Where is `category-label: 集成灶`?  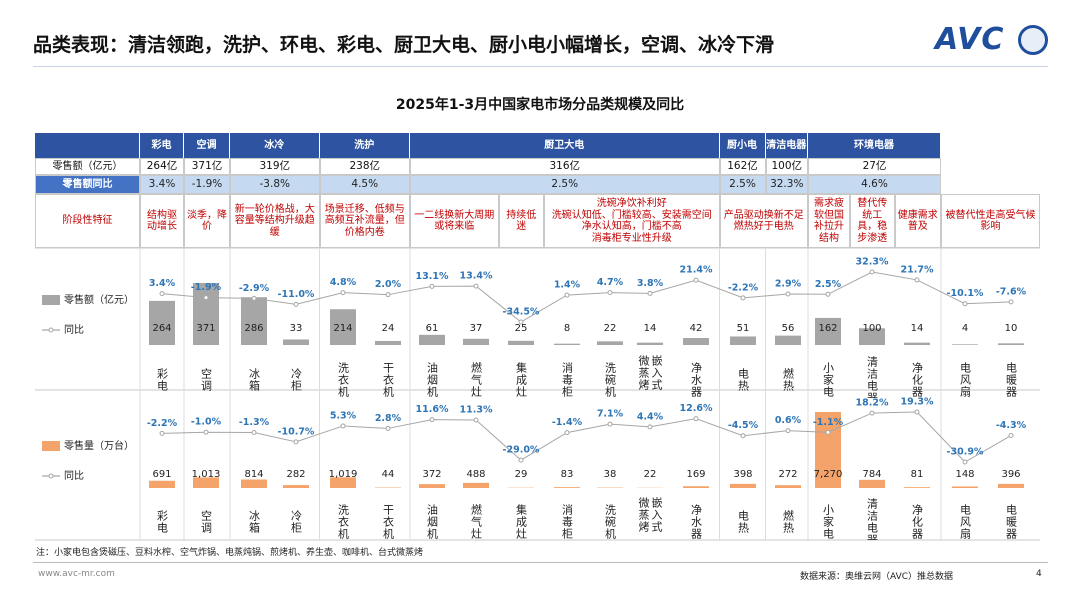
category-label: 集成灶 is located at coordinates (521, 517).